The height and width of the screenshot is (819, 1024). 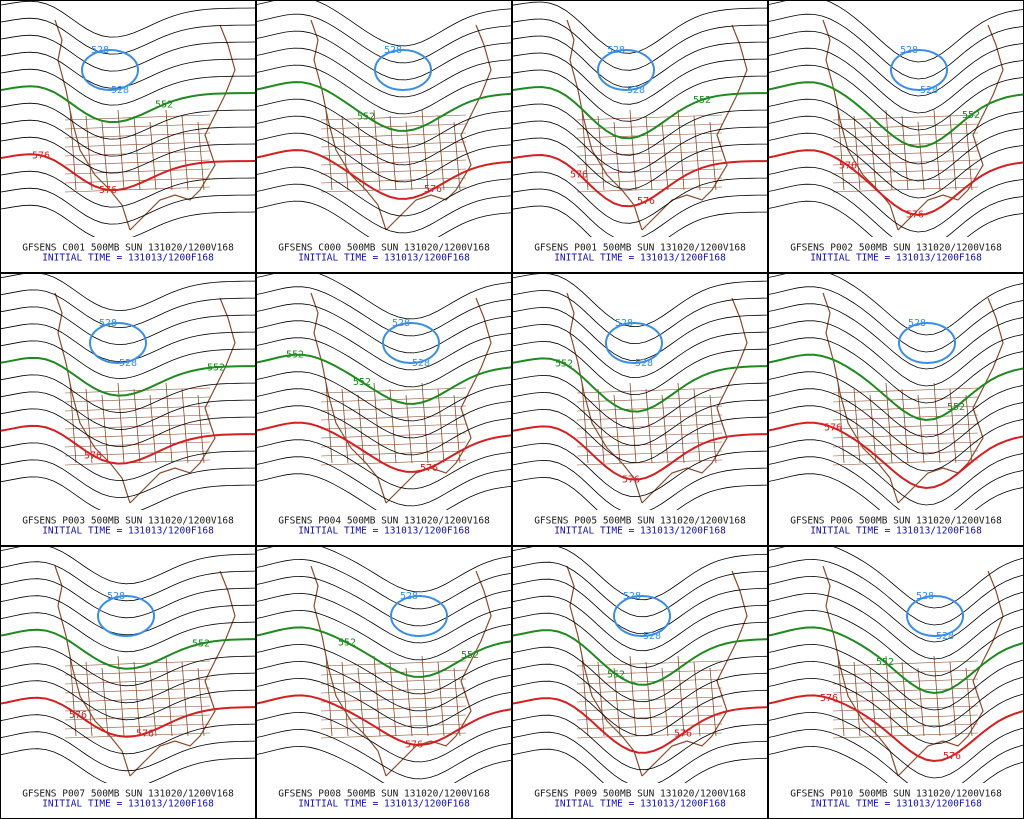 What do you see at coordinates (128, 521) in the screenshot?
I see `panel-caption: GFSENS P003 500MB SUN 131020/1200V168` at bounding box center [128, 521].